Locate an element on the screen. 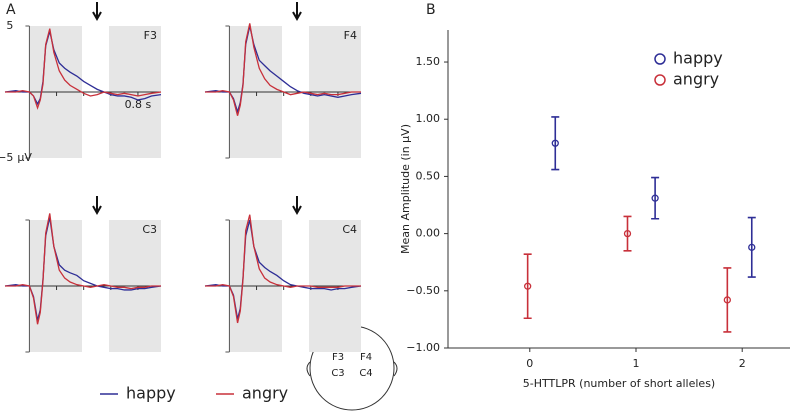 This screenshot has width=798, height=413. panel-label: A is located at coordinates (11, 10).